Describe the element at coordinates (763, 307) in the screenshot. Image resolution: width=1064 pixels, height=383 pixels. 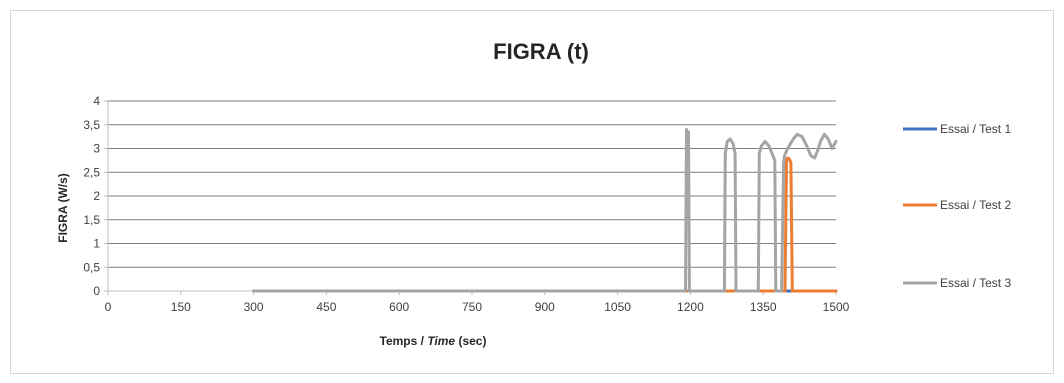
I see `x-tick-label: 1350` at that location.